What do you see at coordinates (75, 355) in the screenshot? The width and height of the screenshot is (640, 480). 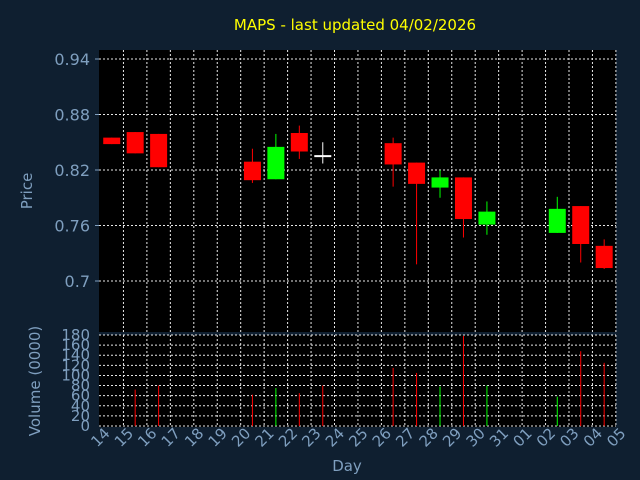 I see `volume-tick-label: 140` at bounding box center [75, 355].